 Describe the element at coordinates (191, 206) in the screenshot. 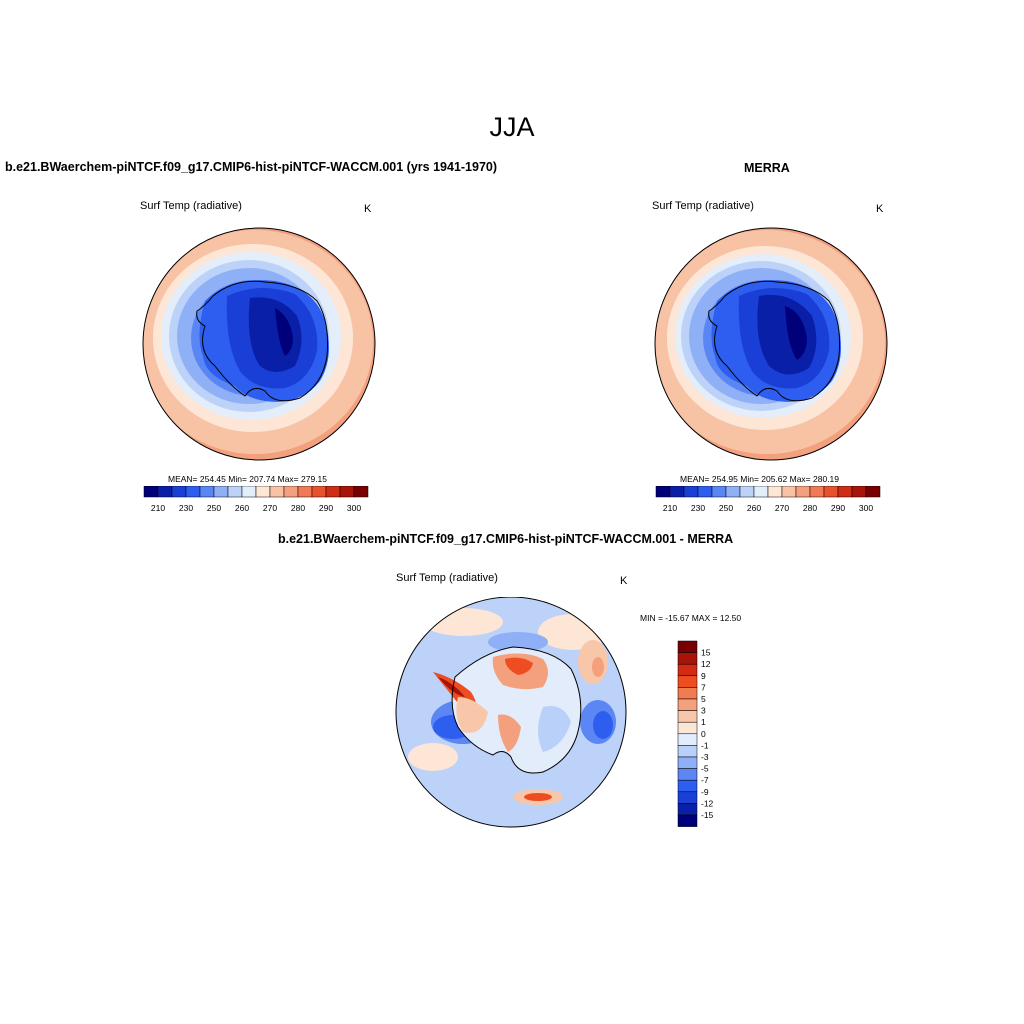

I see `top-left-variable-label: Surf Temp (radiative)` at that location.